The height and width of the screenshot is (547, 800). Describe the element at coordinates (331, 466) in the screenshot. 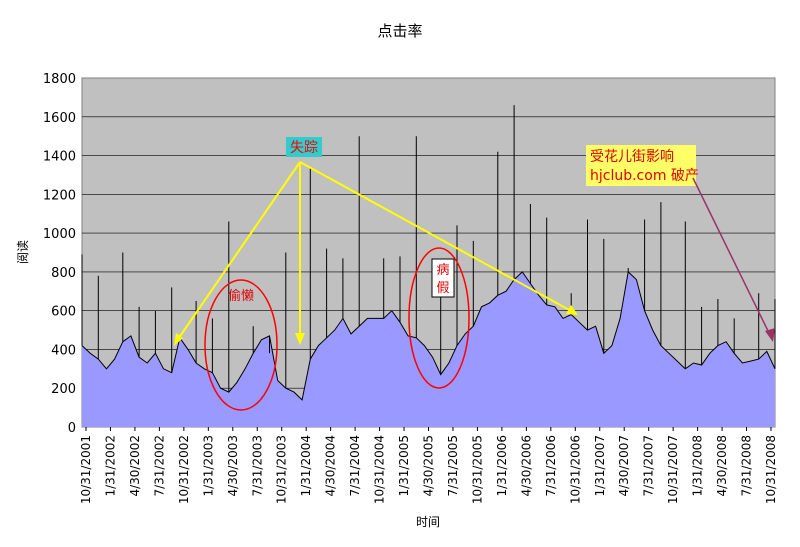

I see `x-tick-label: 4/30/2004` at that location.